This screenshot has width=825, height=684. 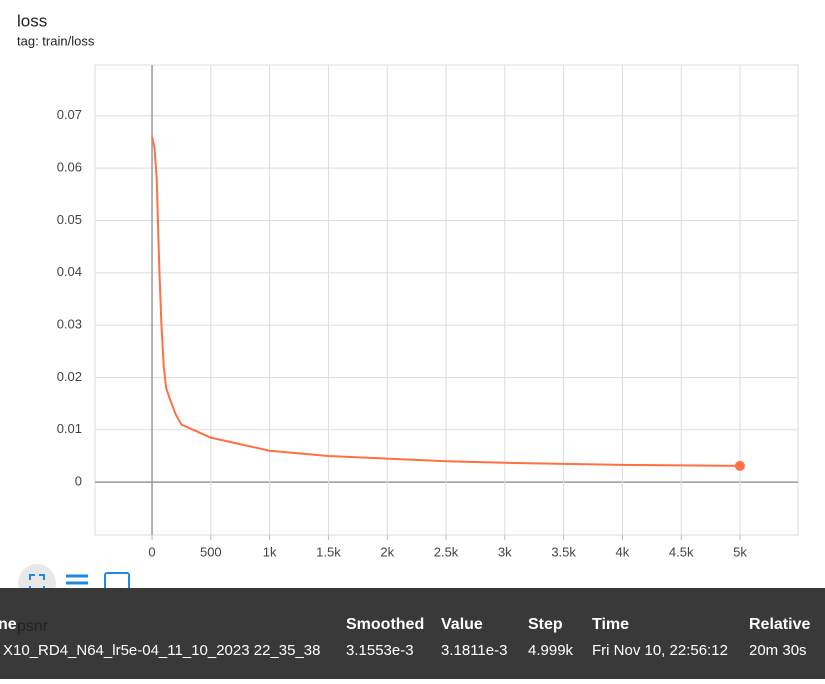 What do you see at coordinates (328, 551) in the screenshot?
I see `x-tick-label: 1.5k` at bounding box center [328, 551].